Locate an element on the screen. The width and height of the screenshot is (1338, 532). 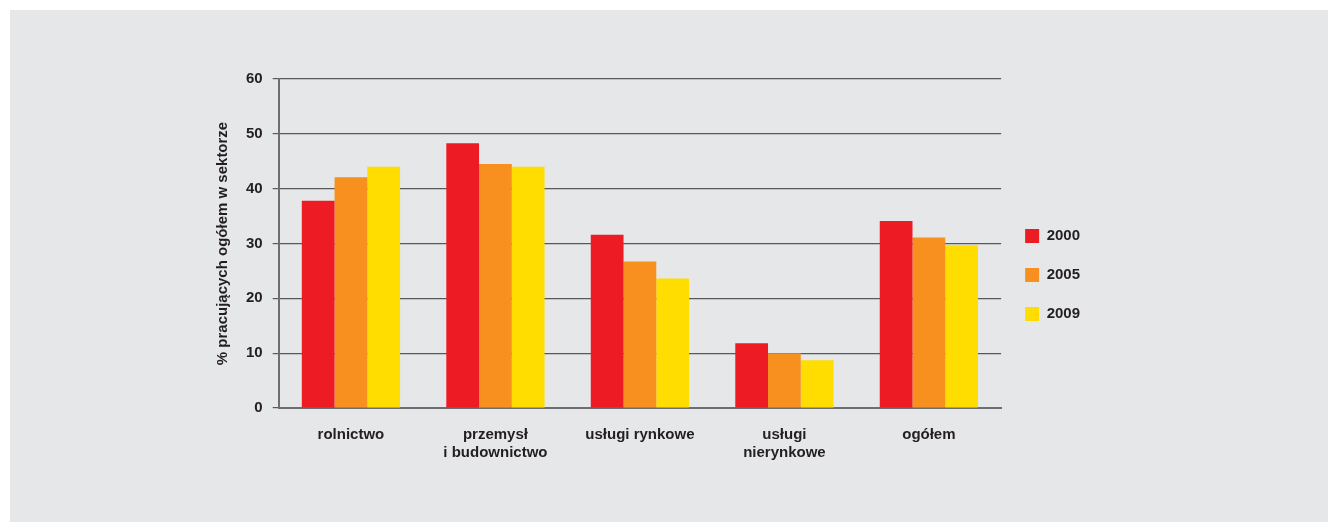
y-tick-label: 0 is located at coordinates (258, 407).